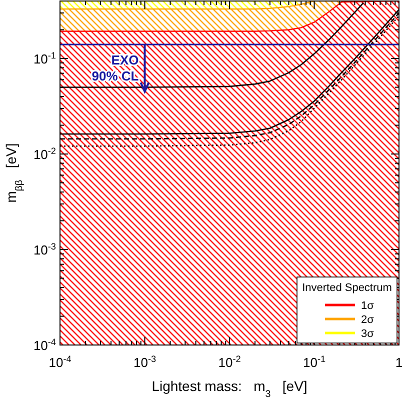  What do you see at coordinates (399, 362) in the screenshot?
I see `x-tick-label: 1` at bounding box center [399, 362].